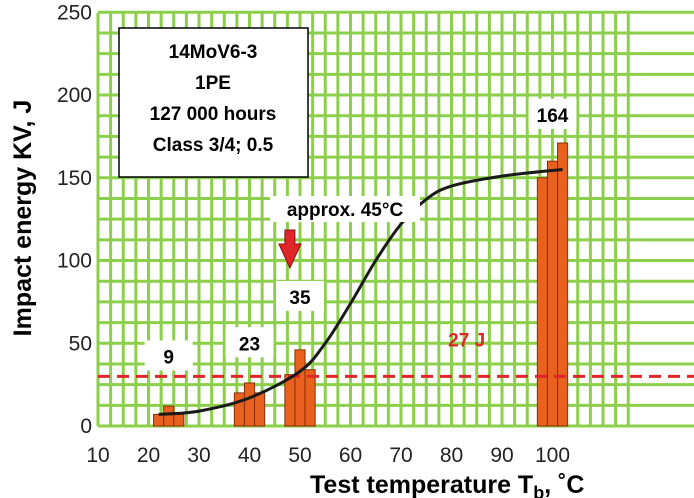  Describe the element at coordinates (451, 455) in the screenshot. I see `x-tick-label: 80` at that location.